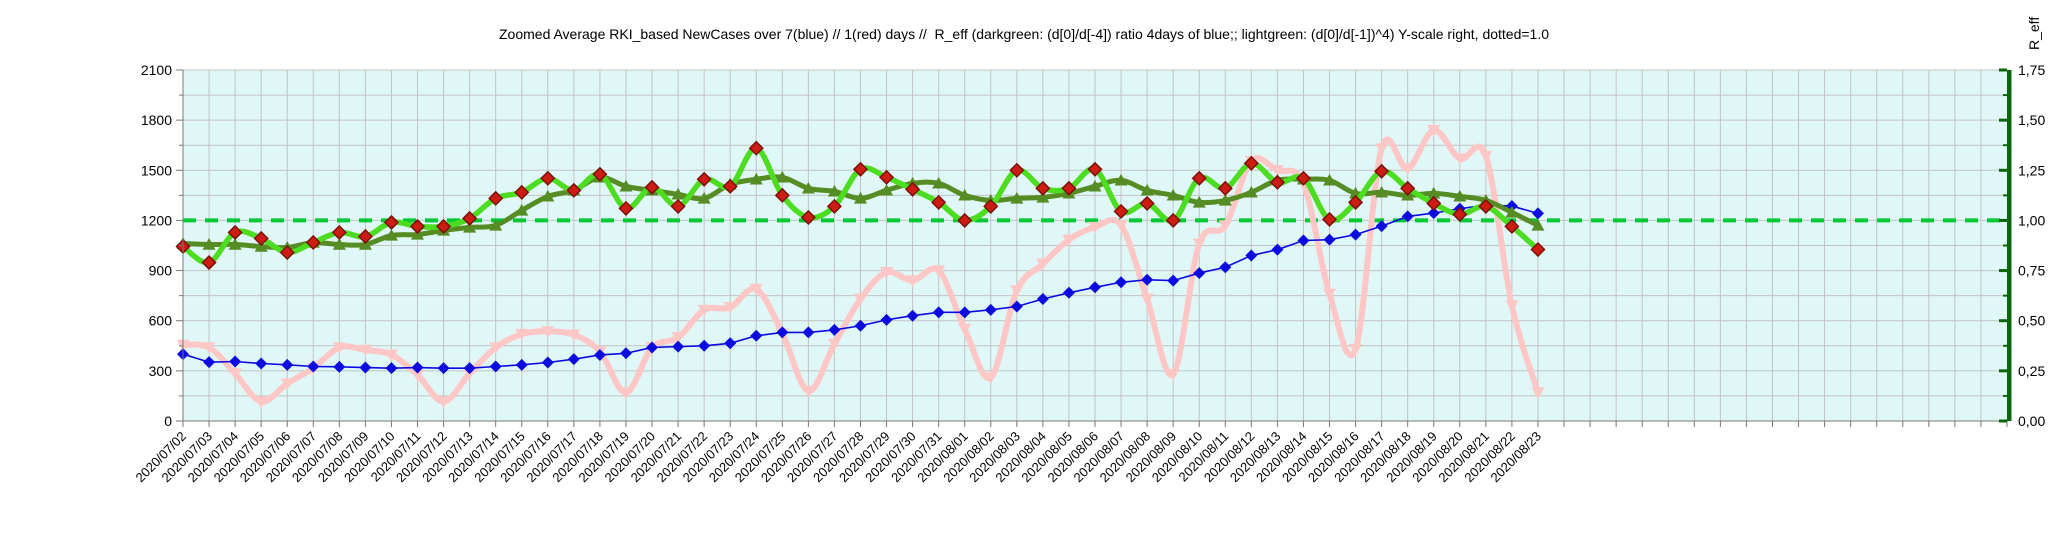  What do you see at coordinates (156, 70) in the screenshot?
I see `y-left-tick-label: 2100` at bounding box center [156, 70].